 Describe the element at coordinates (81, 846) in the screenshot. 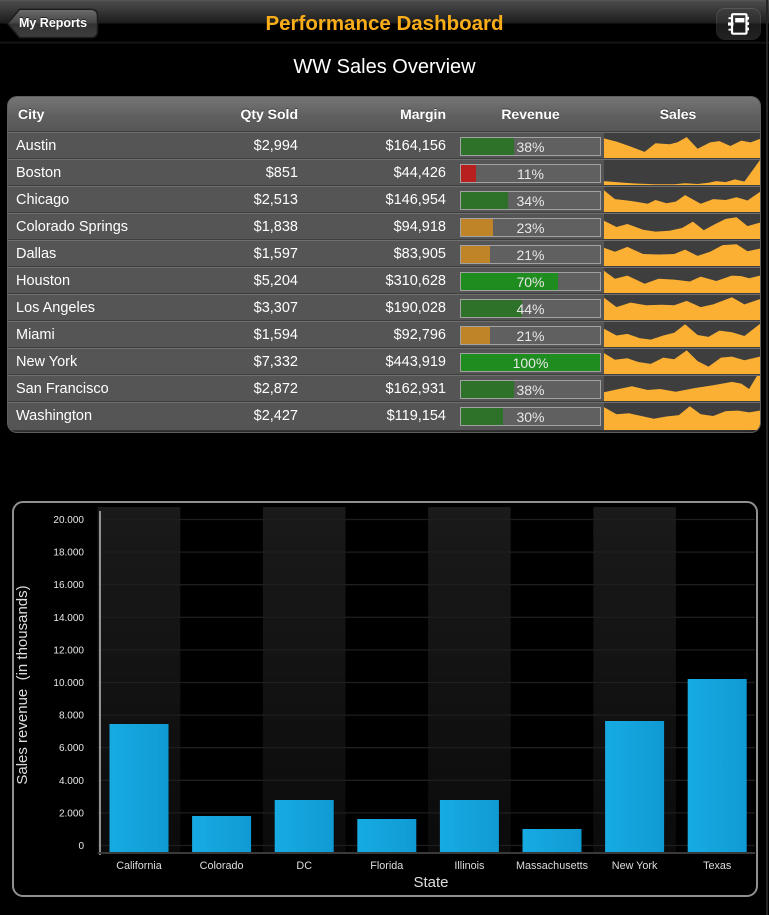

I see `svg-text: 0` at that location.